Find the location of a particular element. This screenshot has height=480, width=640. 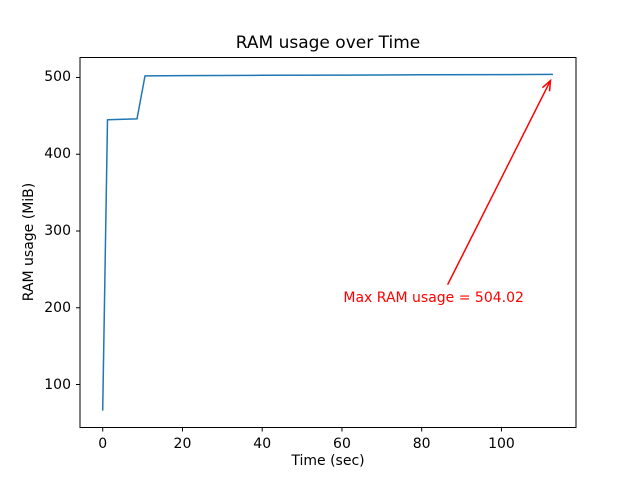

x-tick-label: 100 is located at coordinates (501, 443).